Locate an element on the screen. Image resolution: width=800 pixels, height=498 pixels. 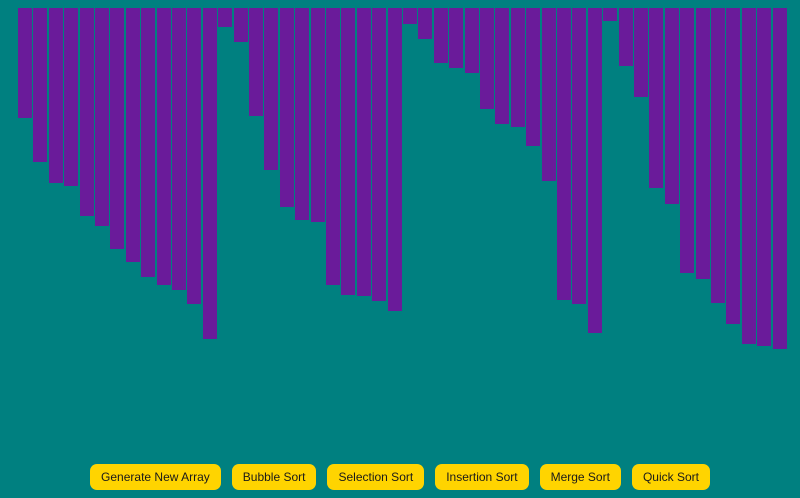
generate-array-button: Generate New Array is located at coordinates (155, 477).